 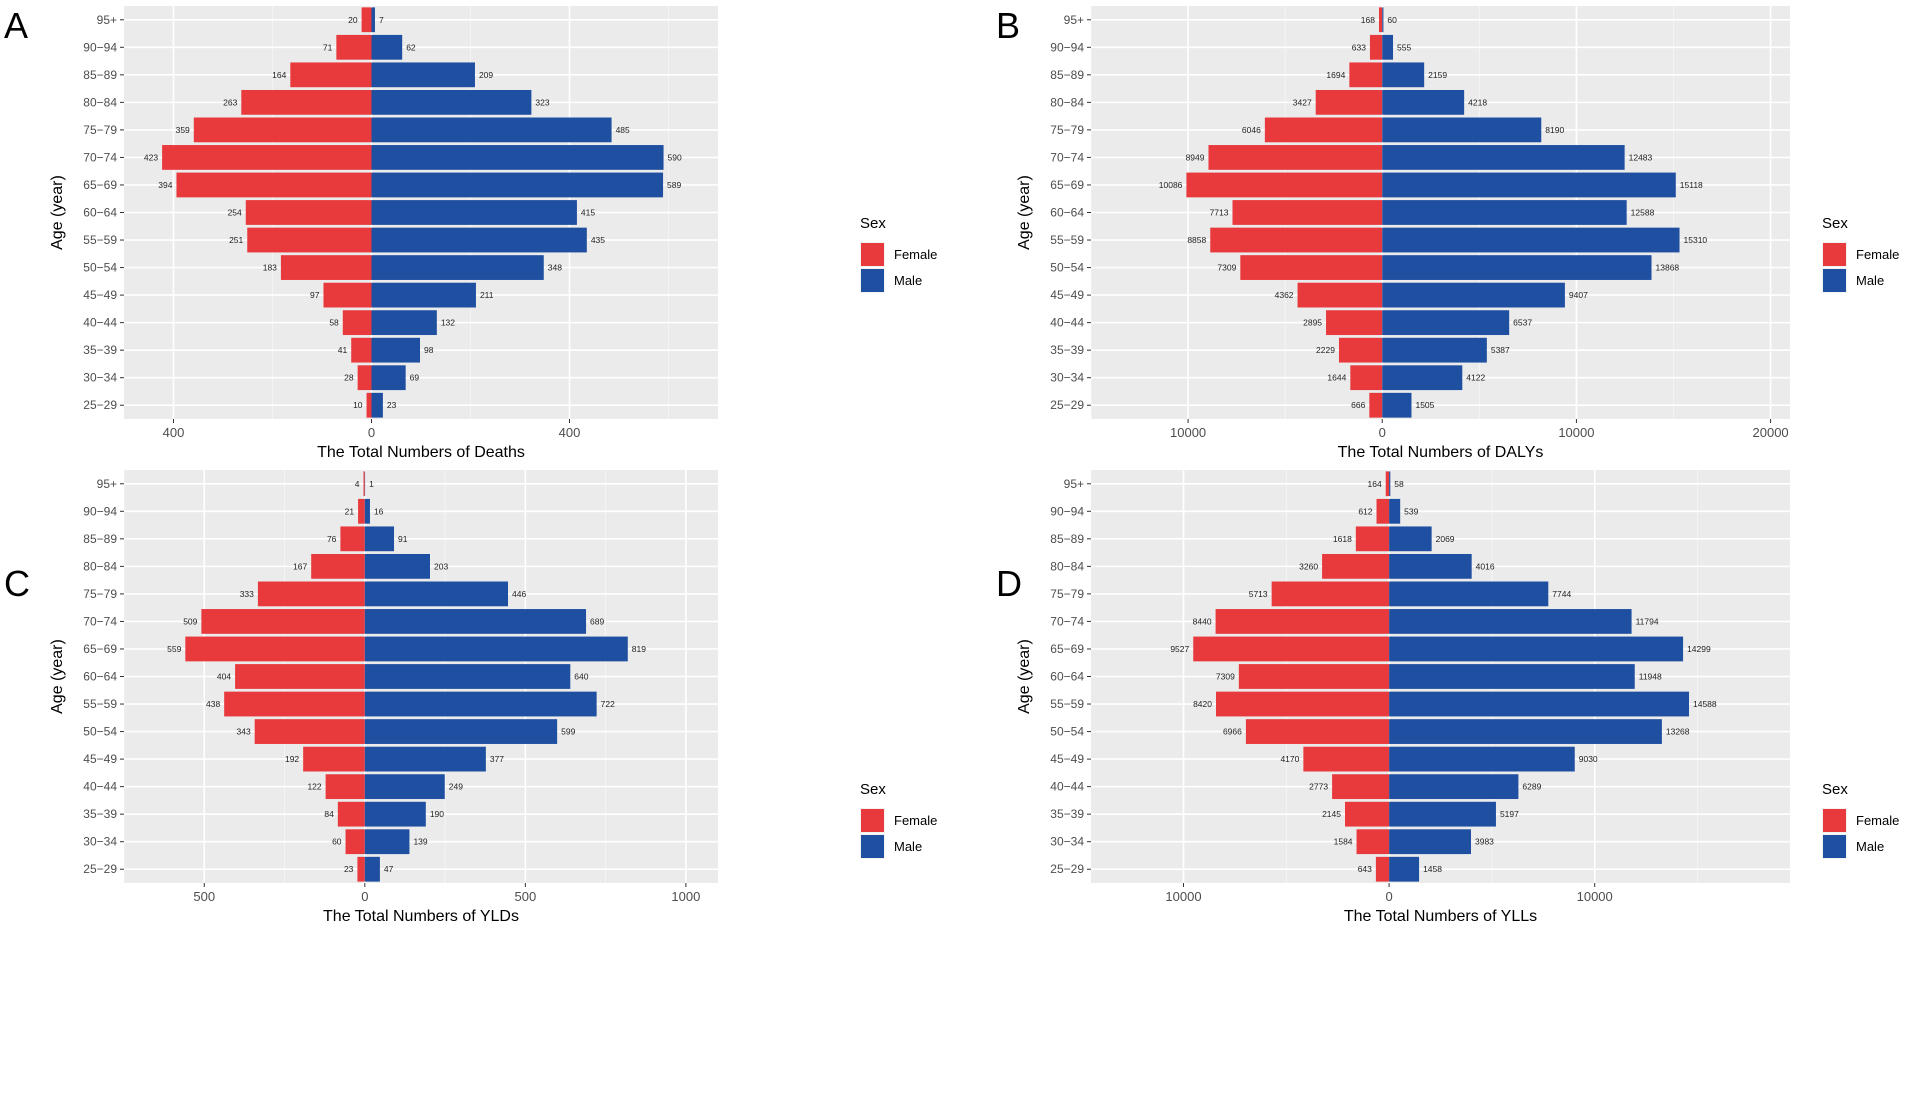 What do you see at coordinates (555, 268) in the screenshot?
I see `data-label-male: 348` at bounding box center [555, 268].